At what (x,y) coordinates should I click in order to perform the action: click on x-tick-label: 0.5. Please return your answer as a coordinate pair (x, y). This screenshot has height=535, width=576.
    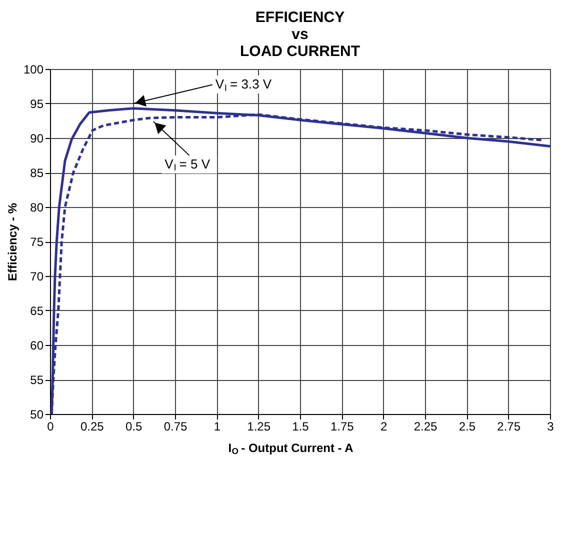
    Looking at the image, I should click on (133, 427).